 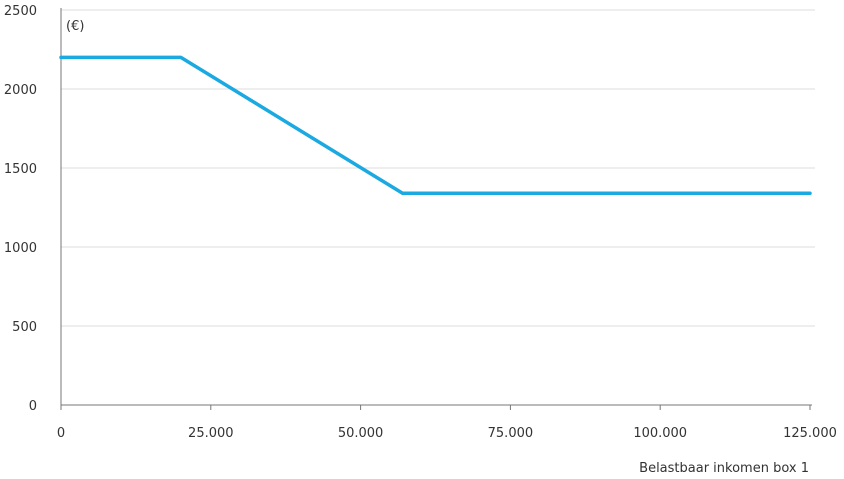 What do you see at coordinates (211, 433) in the screenshot?
I see `x-tick-label-1: 25.000` at bounding box center [211, 433].